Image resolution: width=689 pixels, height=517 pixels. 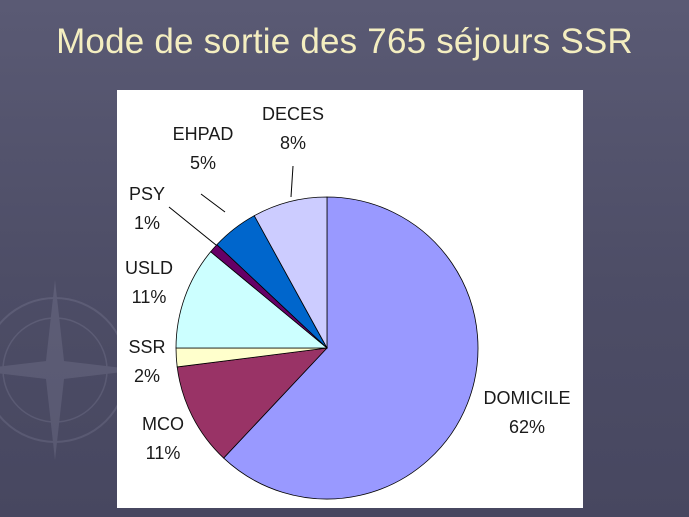 What do you see at coordinates (290, 272) in the screenshot?
I see `pie-slice-deces` at bounding box center [290, 272].